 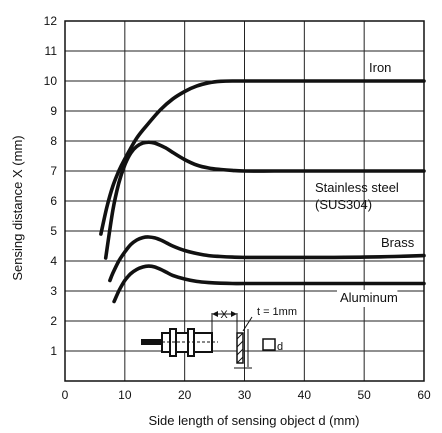 What do you see at coordinates (17, 207) in the screenshot?
I see `y-axis-label: Sensing distance X (mm)` at bounding box center [17, 207].